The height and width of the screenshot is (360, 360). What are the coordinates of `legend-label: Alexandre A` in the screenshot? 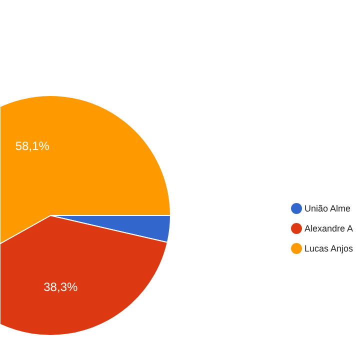 It's located at (329, 229).